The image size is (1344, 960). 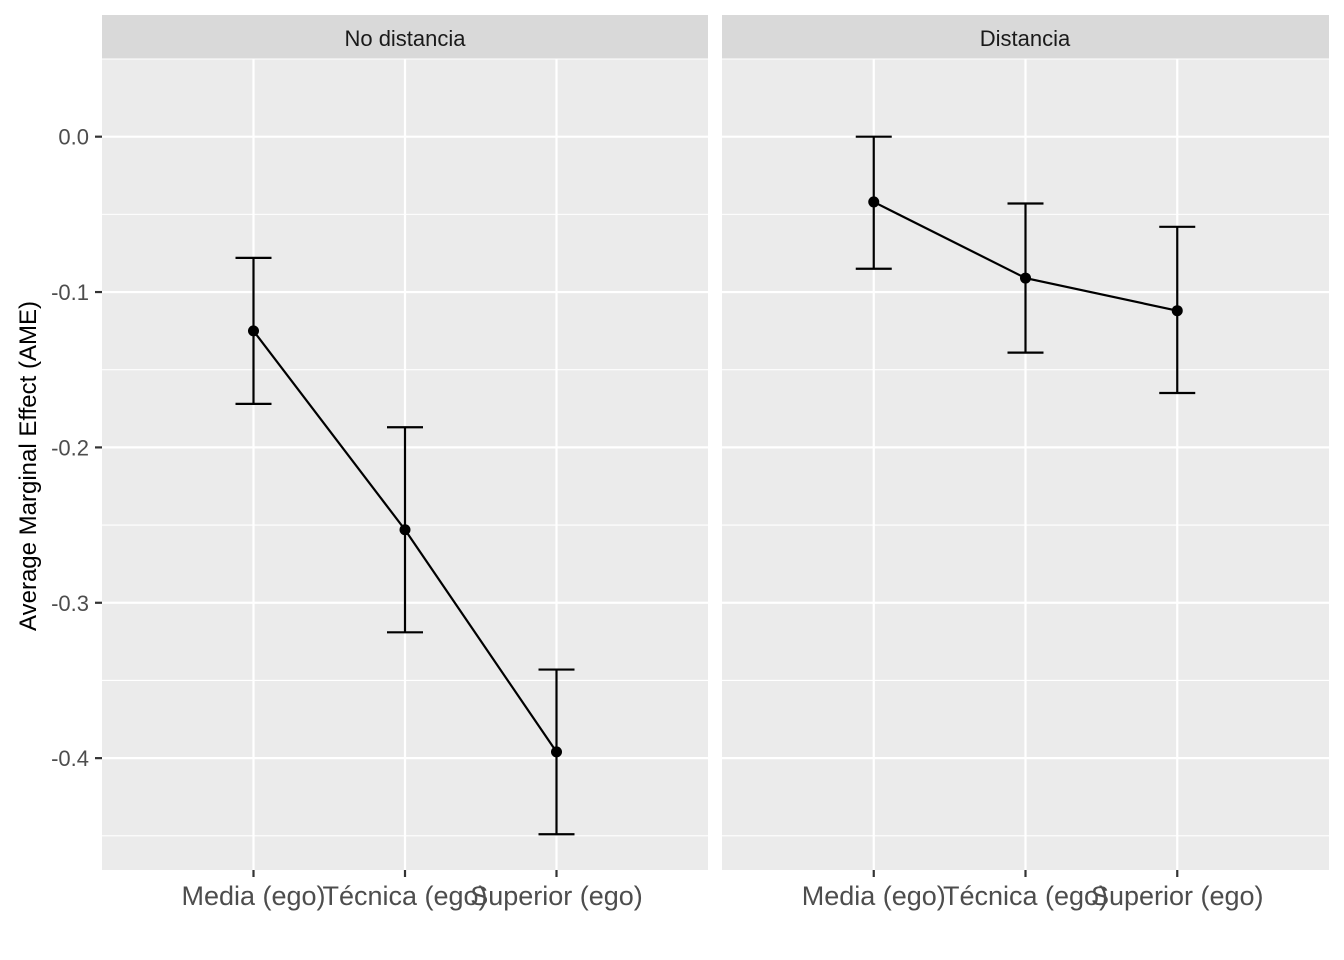 I want to click on strip-label: Distancia, so click(x=1025, y=38).